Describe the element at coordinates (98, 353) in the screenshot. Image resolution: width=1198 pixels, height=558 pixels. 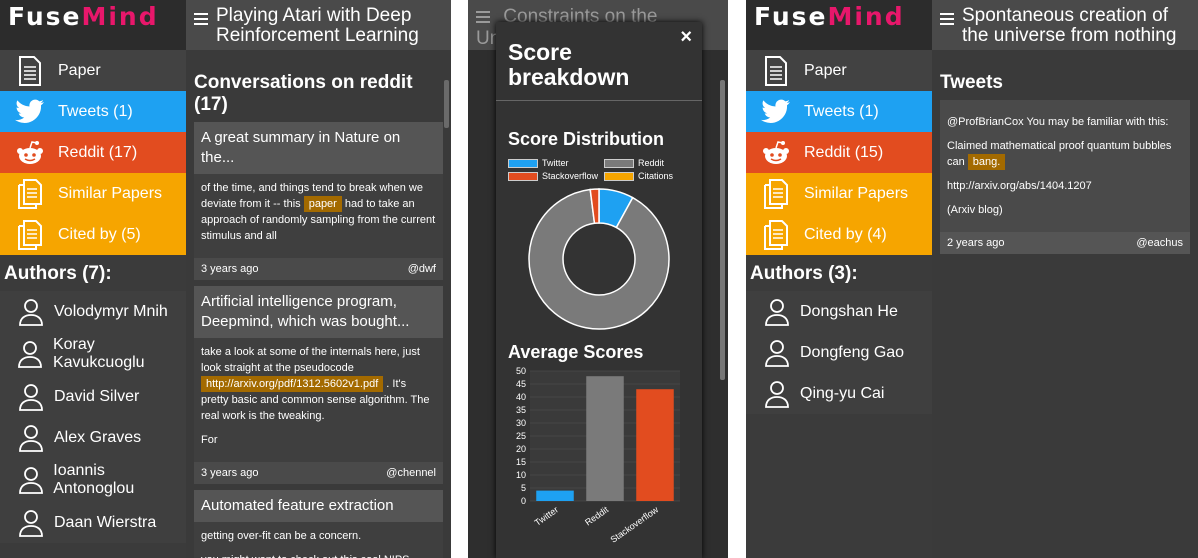
I see `author-name: Koray Kavukcuoglu` at that location.